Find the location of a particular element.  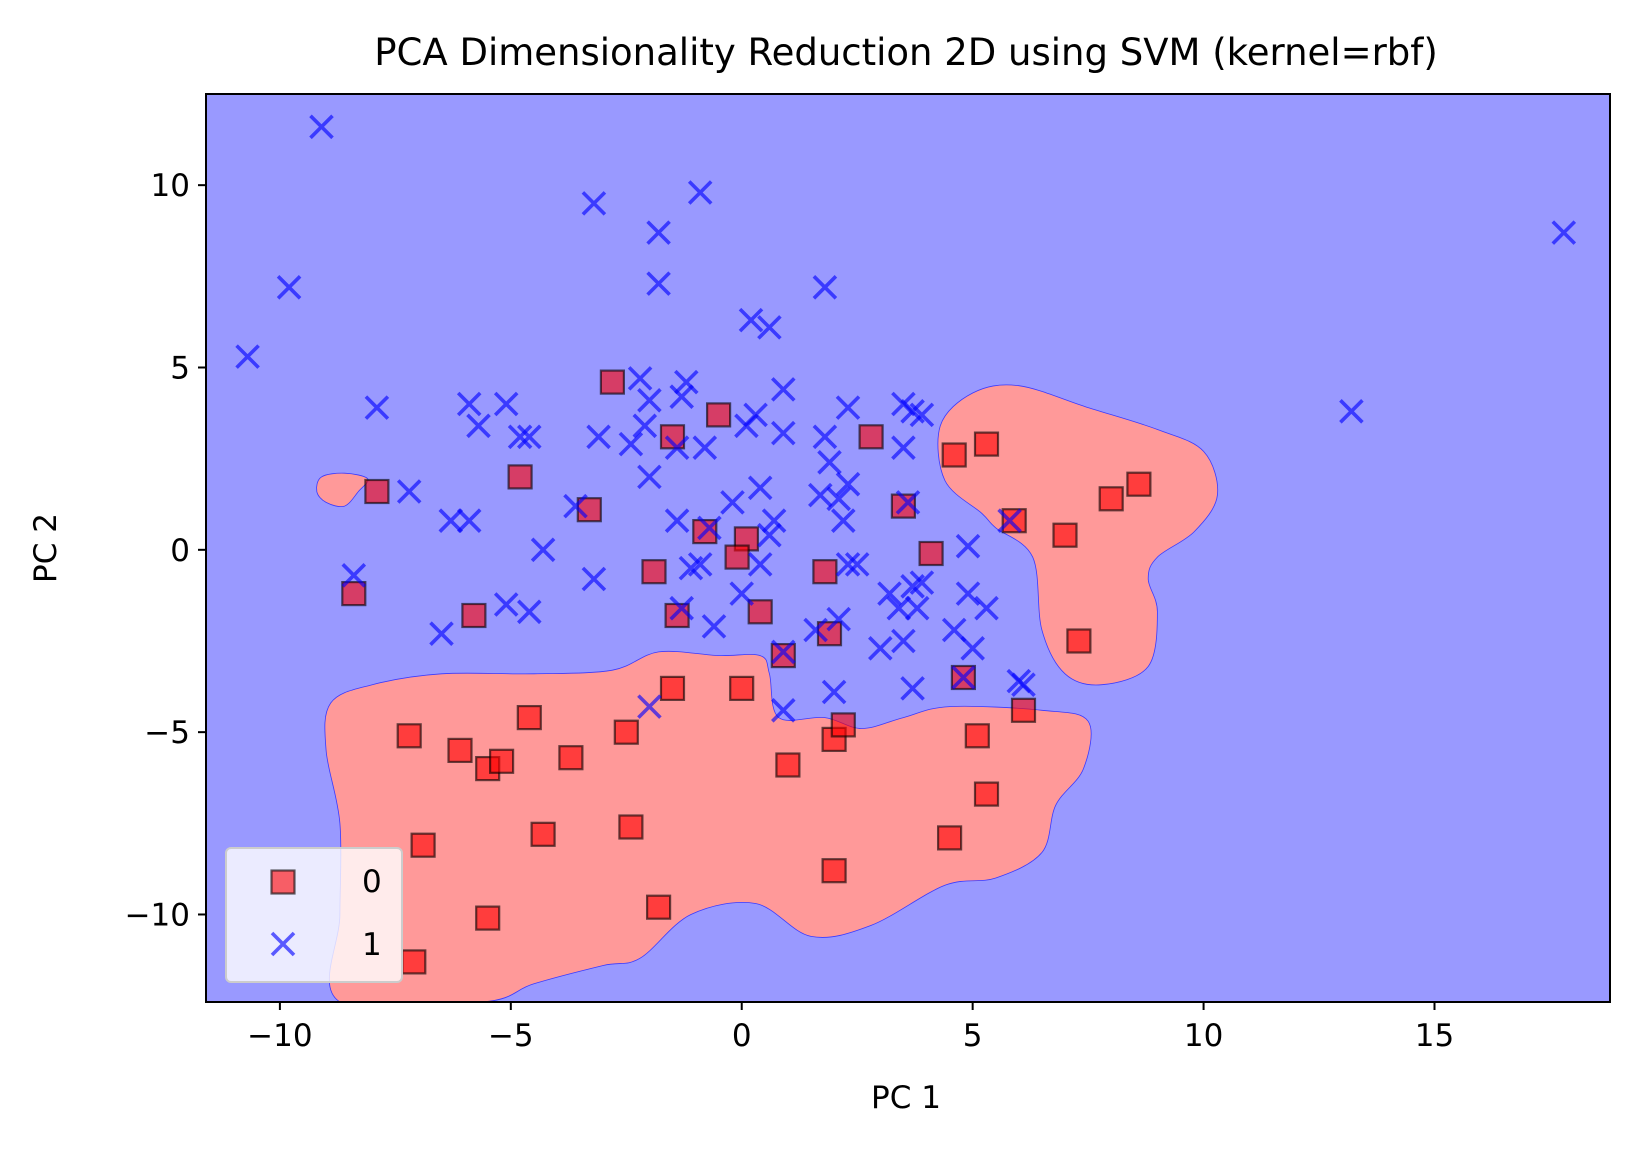

y-tick-label: −5 is located at coordinates (167, 733).